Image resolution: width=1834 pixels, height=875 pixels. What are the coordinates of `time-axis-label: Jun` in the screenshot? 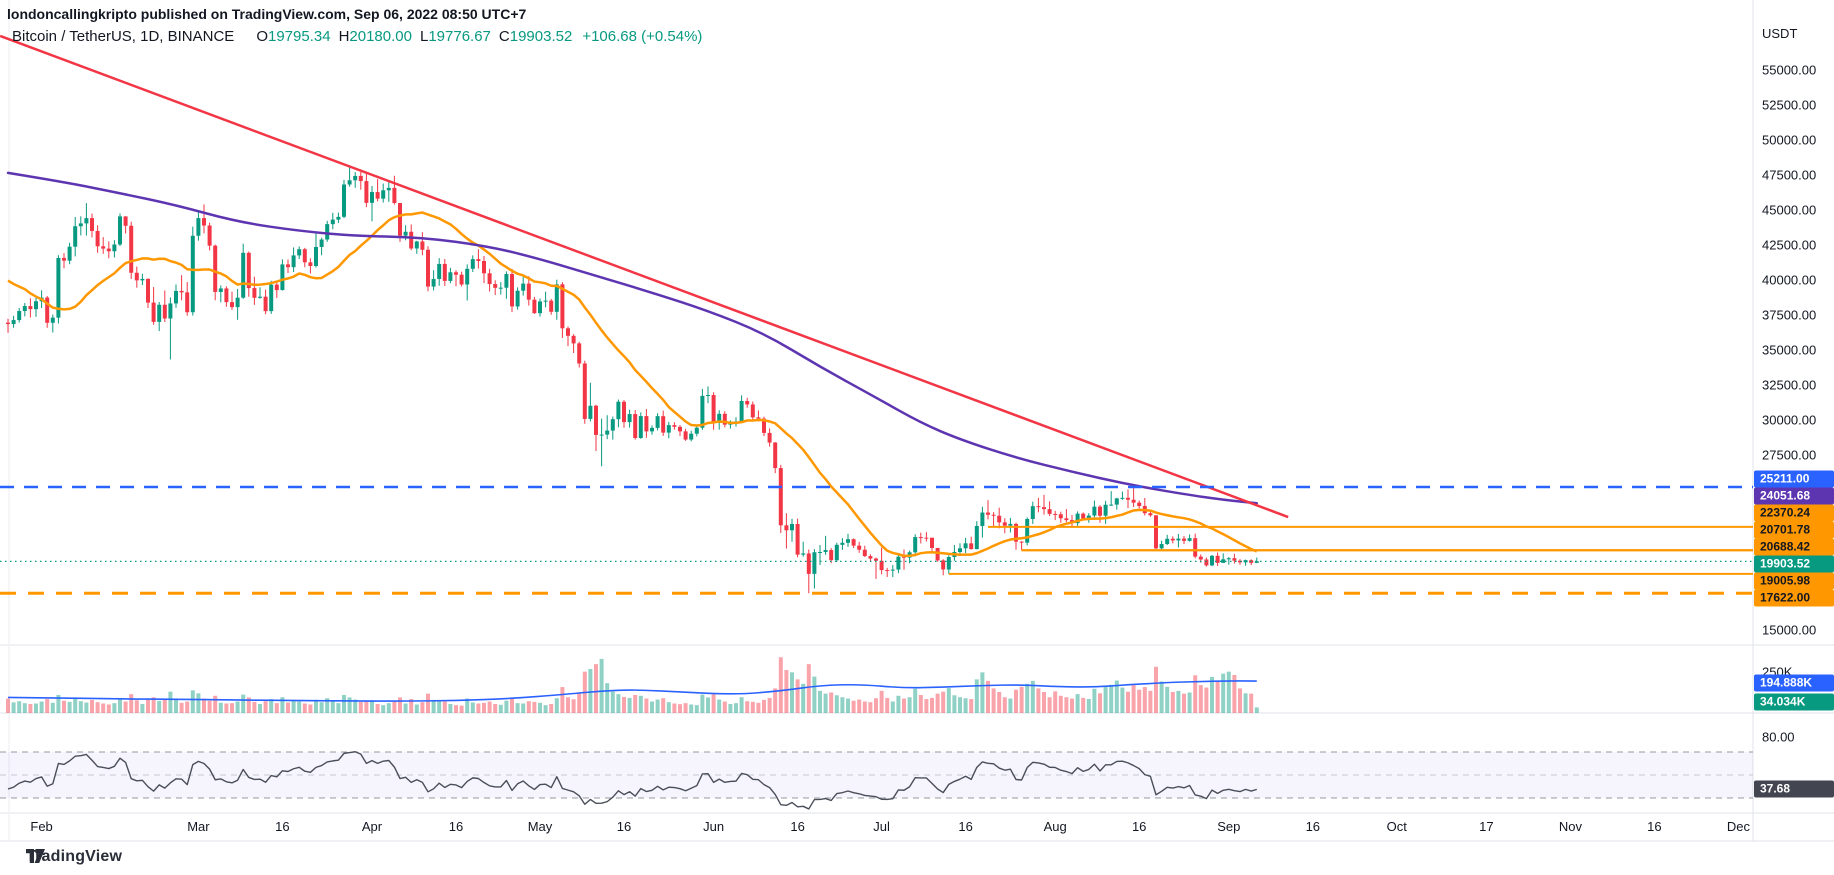 It's located at (714, 826).